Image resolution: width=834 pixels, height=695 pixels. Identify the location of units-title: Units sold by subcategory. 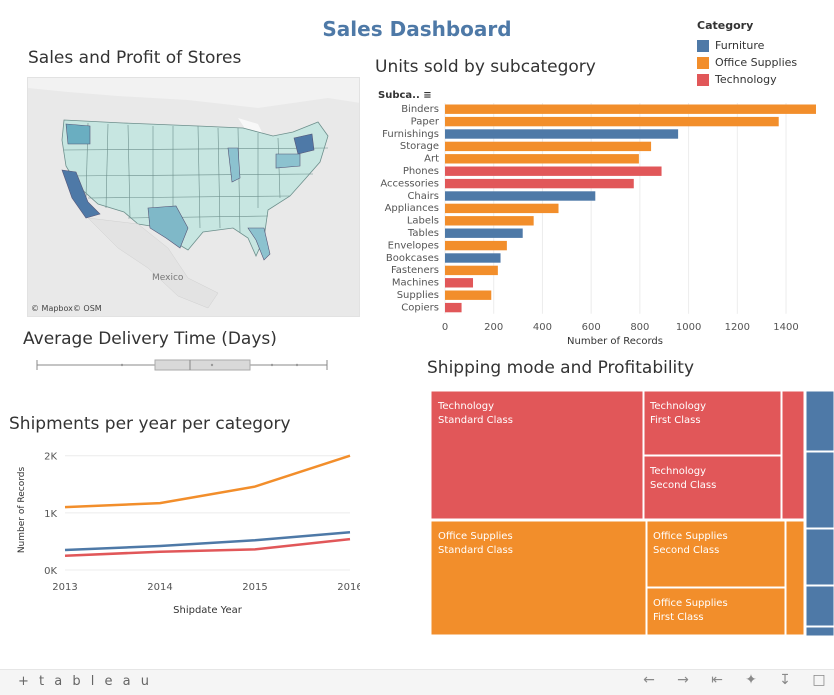
(485, 67).